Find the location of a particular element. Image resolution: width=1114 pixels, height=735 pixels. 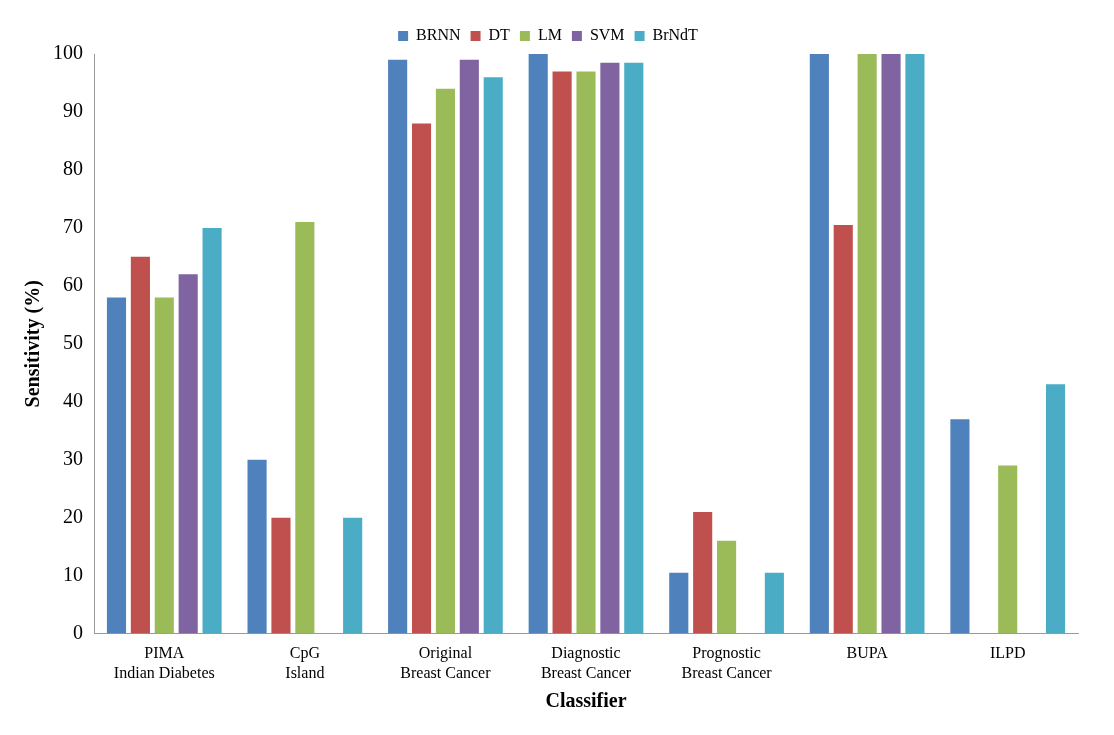

legend-label: LM is located at coordinates (549, 35).